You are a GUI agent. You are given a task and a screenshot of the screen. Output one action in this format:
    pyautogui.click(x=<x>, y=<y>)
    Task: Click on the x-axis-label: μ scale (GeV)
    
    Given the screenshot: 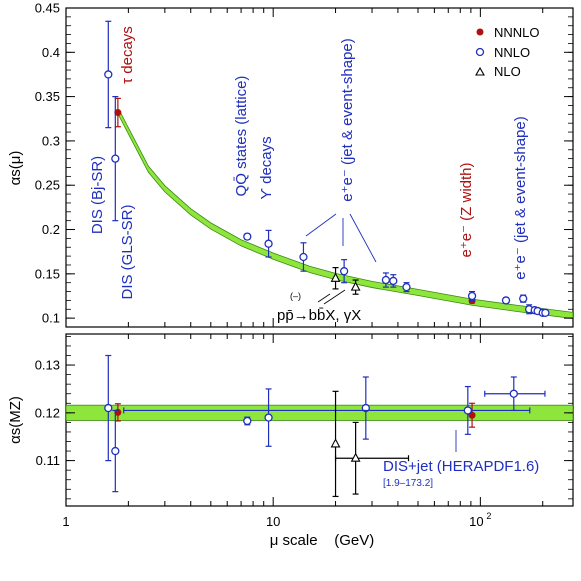 What is the action you would take?
    pyautogui.click(x=322, y=540)
    